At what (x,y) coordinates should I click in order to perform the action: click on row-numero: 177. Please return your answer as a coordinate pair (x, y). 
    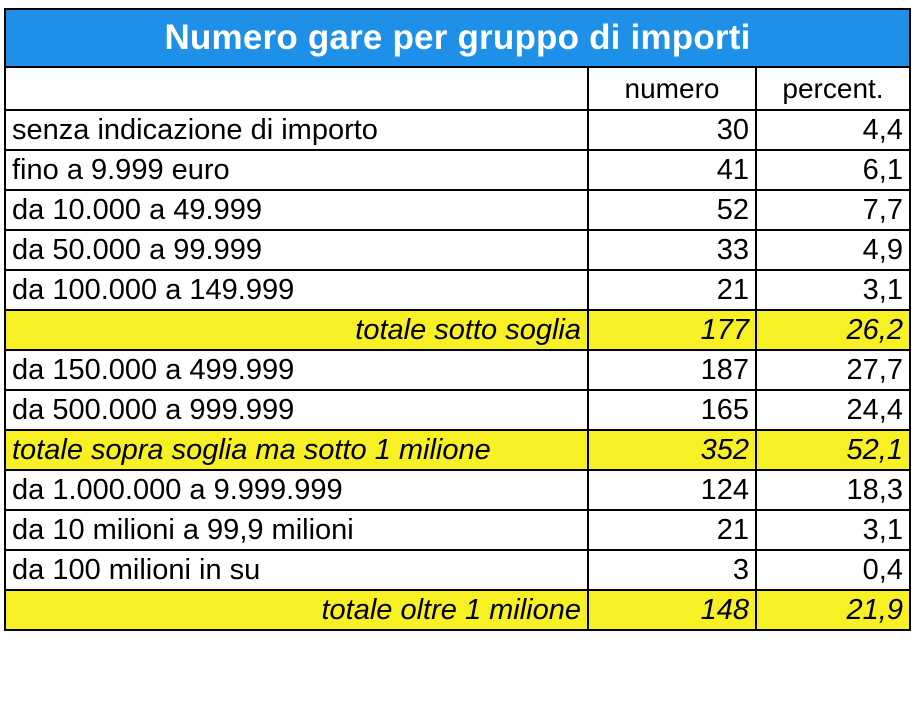
    Looking at the image, I should click on (672, 330).